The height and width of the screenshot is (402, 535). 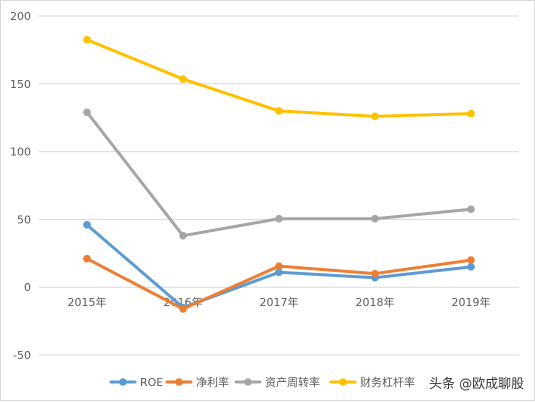 What do you see at coordinates (20, 84) in the screenshot?
I see `y-tick-label: 150` at bounding box center [20, 84].